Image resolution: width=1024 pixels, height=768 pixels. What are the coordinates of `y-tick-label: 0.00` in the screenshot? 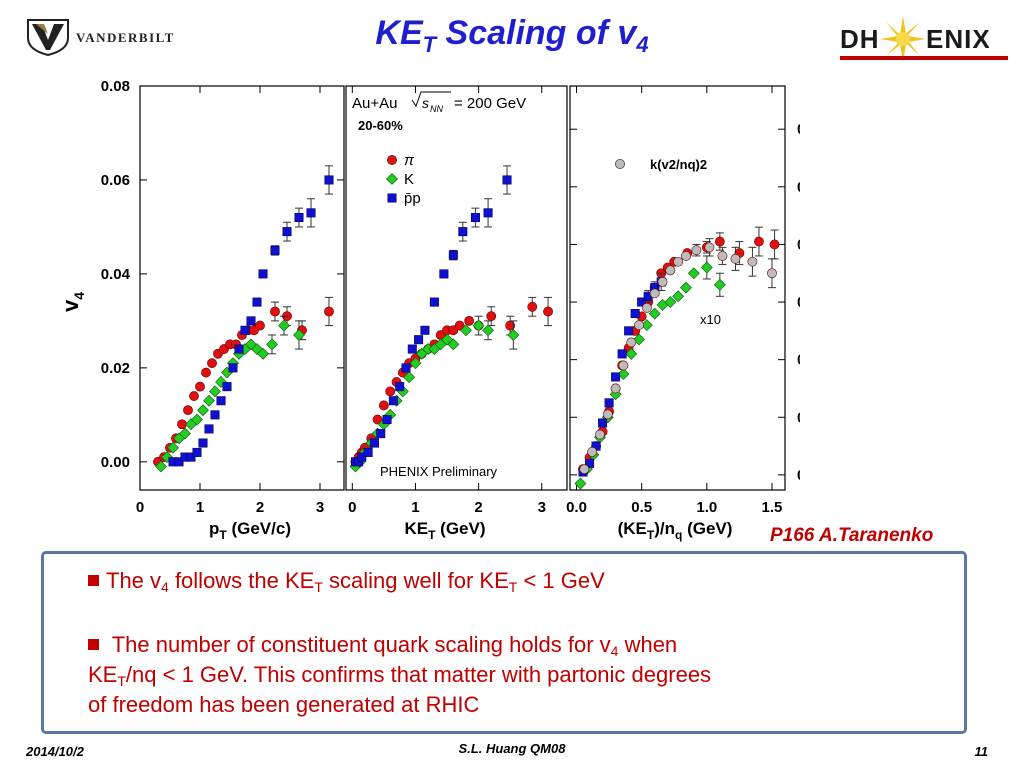 It's located at (798, 475).